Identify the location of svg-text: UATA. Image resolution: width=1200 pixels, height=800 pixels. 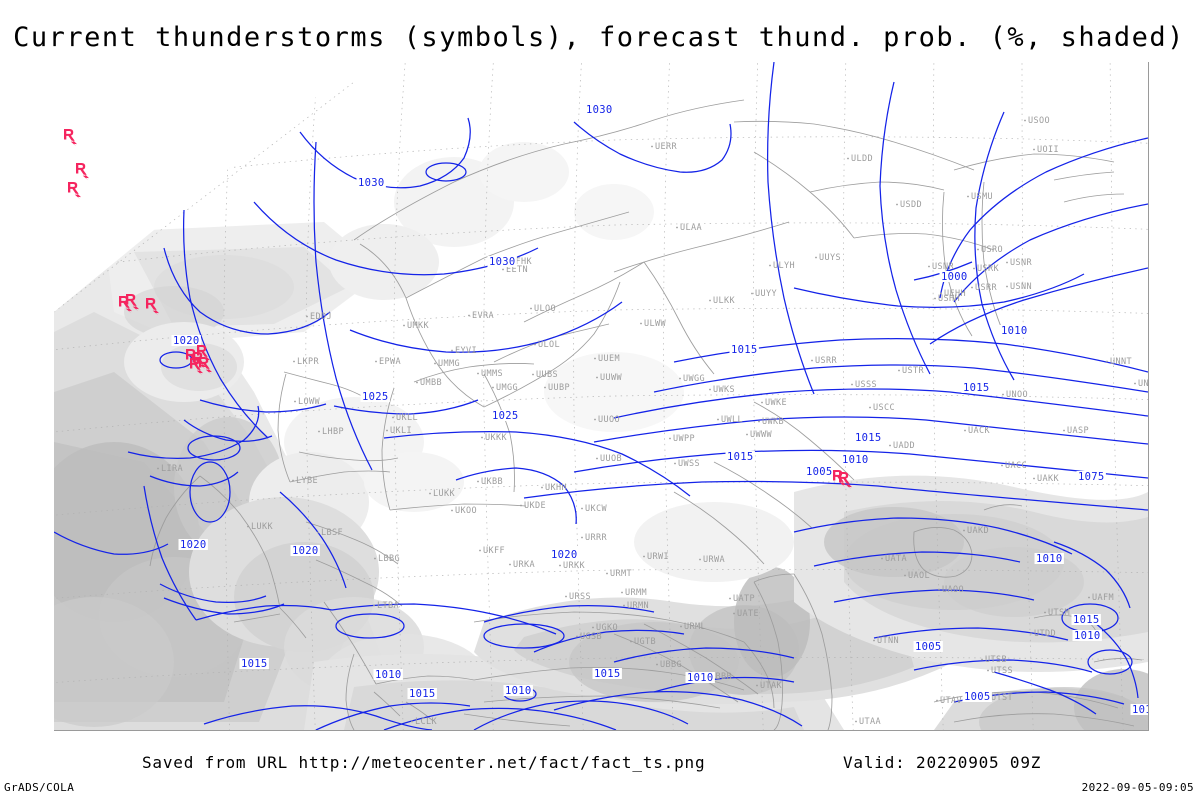
(896, 559).